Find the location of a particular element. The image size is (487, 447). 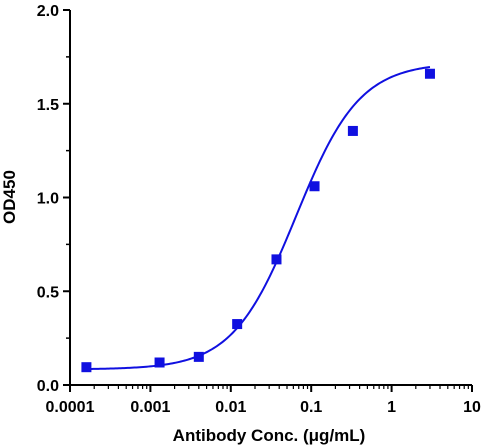

x-tick-label: 0.001 is located at coordinates (150, 407).